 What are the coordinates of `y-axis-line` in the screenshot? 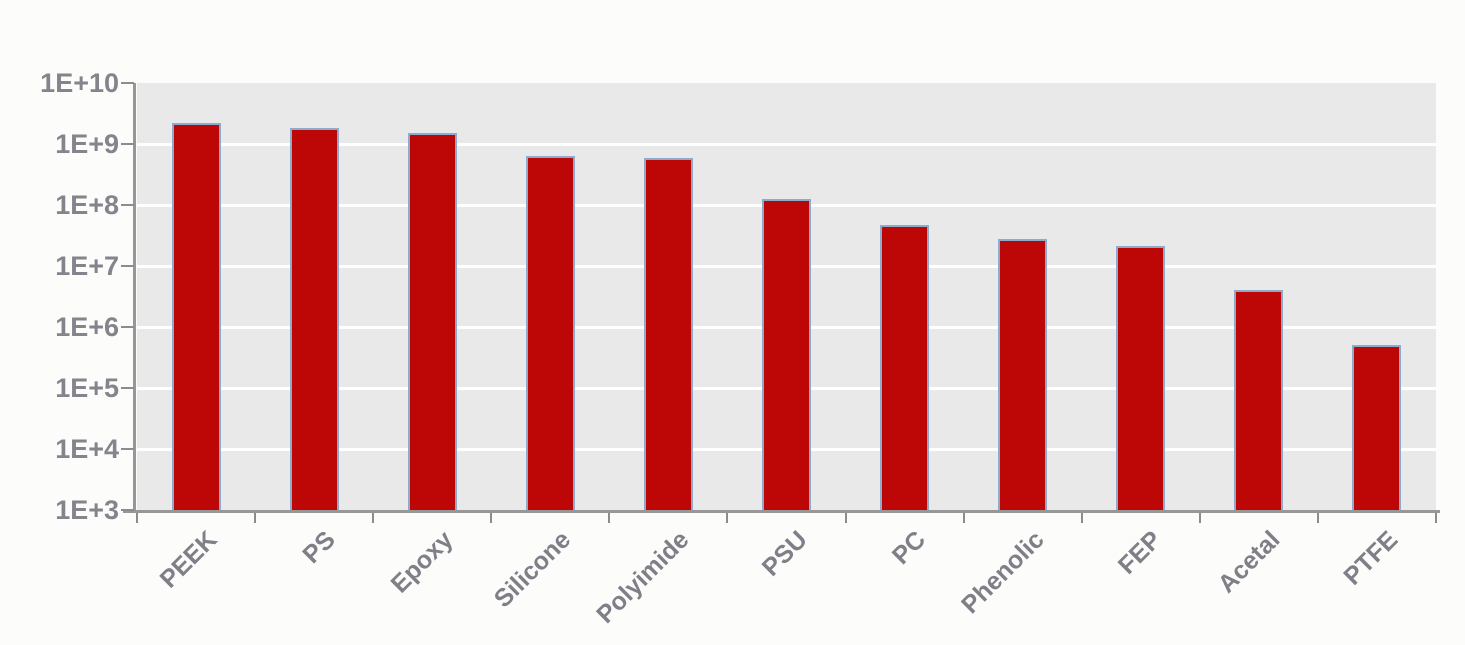 It's located at (134, 298).